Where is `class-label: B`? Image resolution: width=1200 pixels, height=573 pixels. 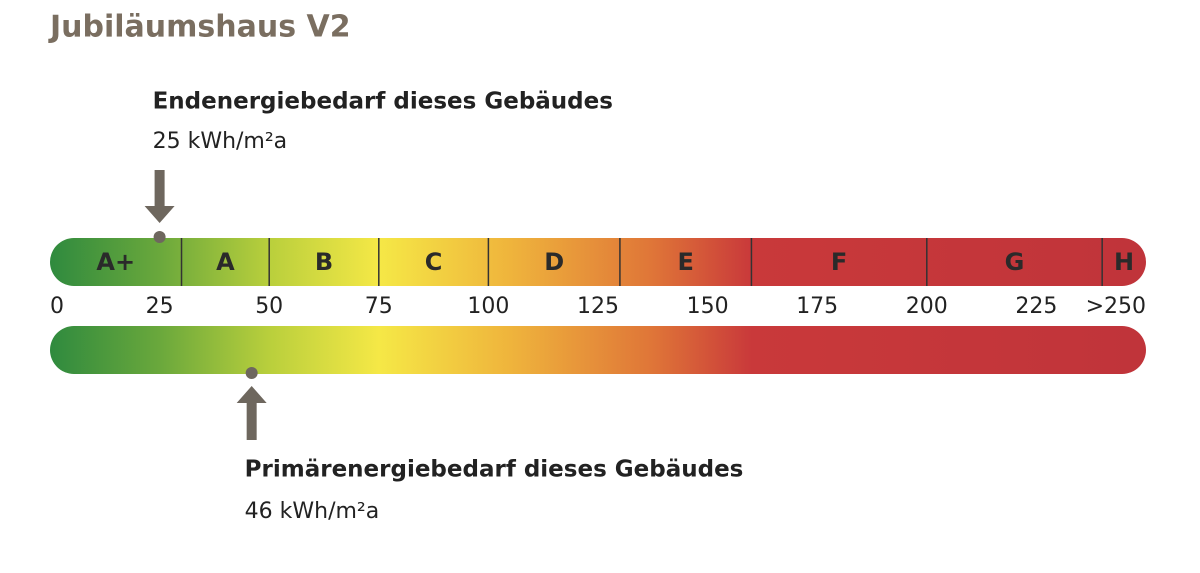 class-label: B is located at coordinates (324, 262).